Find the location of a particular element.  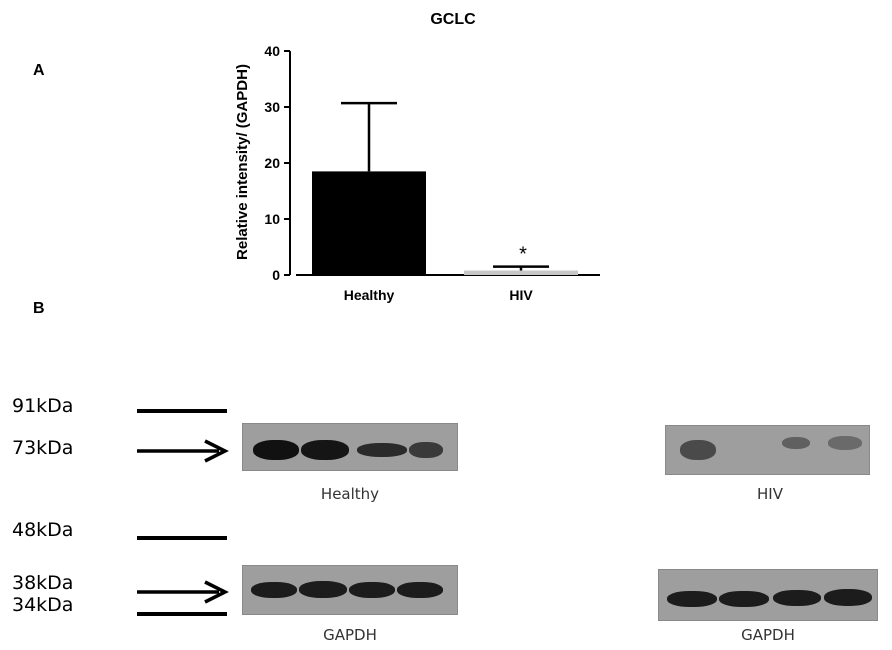

marker-label-91kda: 91kDa is located at coordinates (43, 406).